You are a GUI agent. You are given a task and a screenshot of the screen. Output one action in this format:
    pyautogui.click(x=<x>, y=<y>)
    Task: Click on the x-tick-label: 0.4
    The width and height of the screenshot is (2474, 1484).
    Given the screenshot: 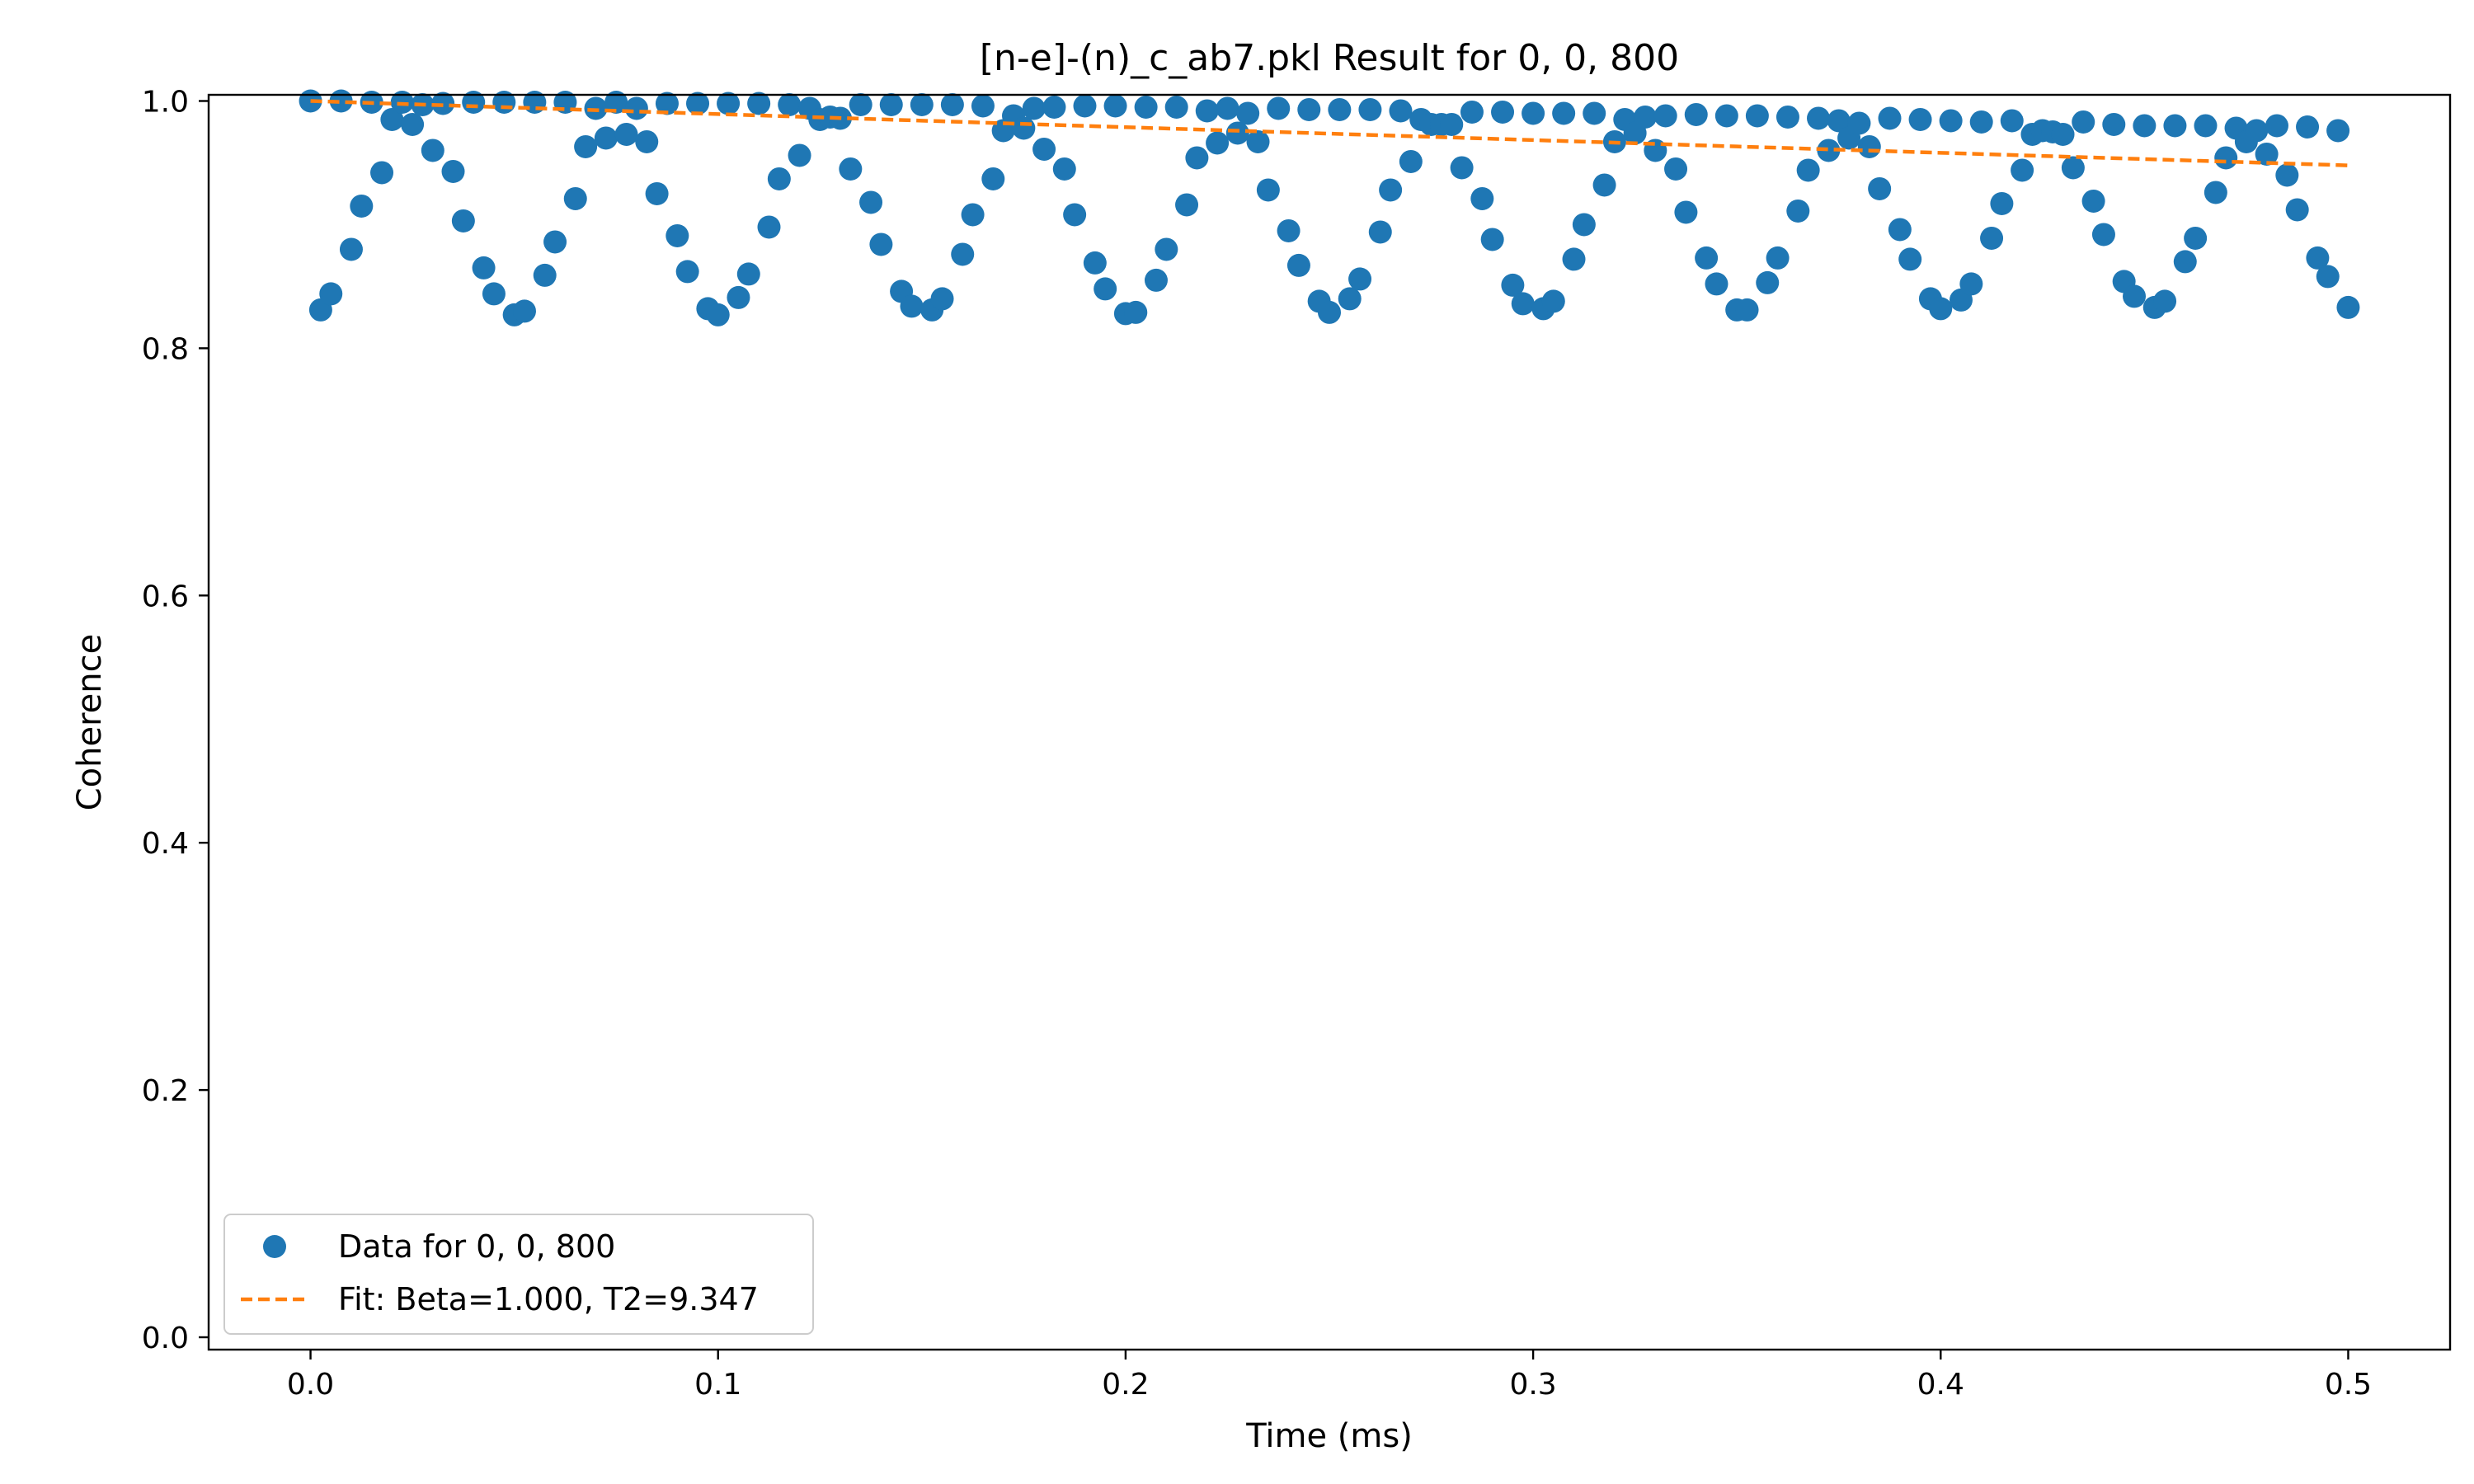 What is the action you would take?
    pyautogui.click(x=1940, y=1385)
    